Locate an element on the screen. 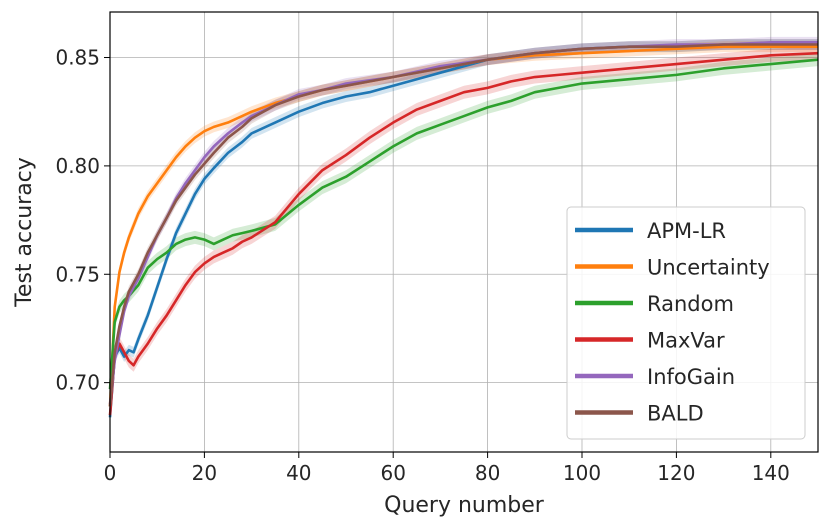 The height and width of the screenshot is (530, 830). legend-label-uncertainty: Uncertainty is located at coordinates (708, 268).